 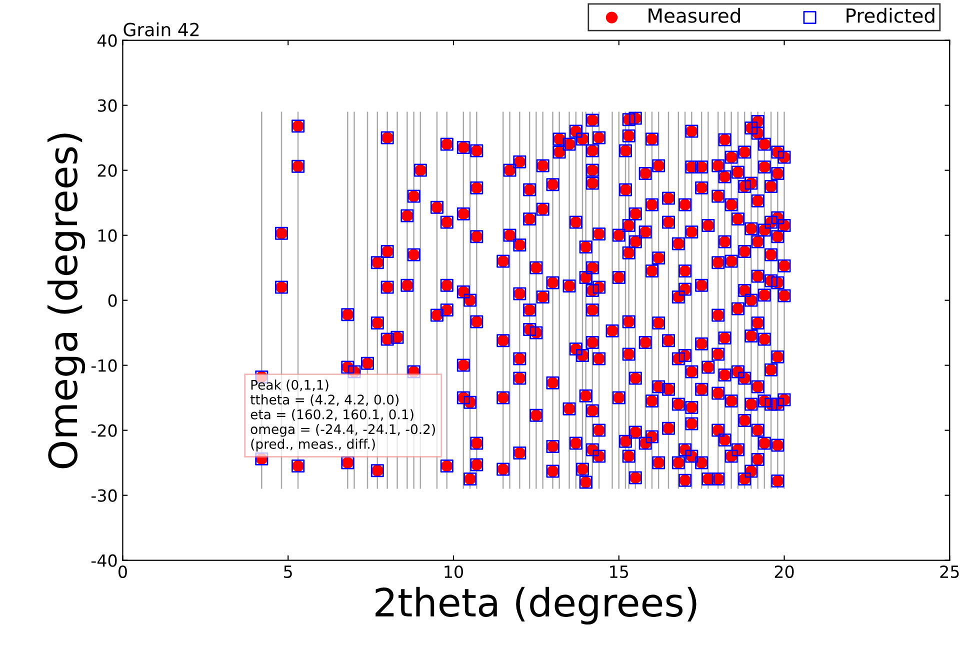 What do you see at coordinates (288, 572) in the screenshot?
I see `x-tick-label: 5` at bounding box center [288, 572].